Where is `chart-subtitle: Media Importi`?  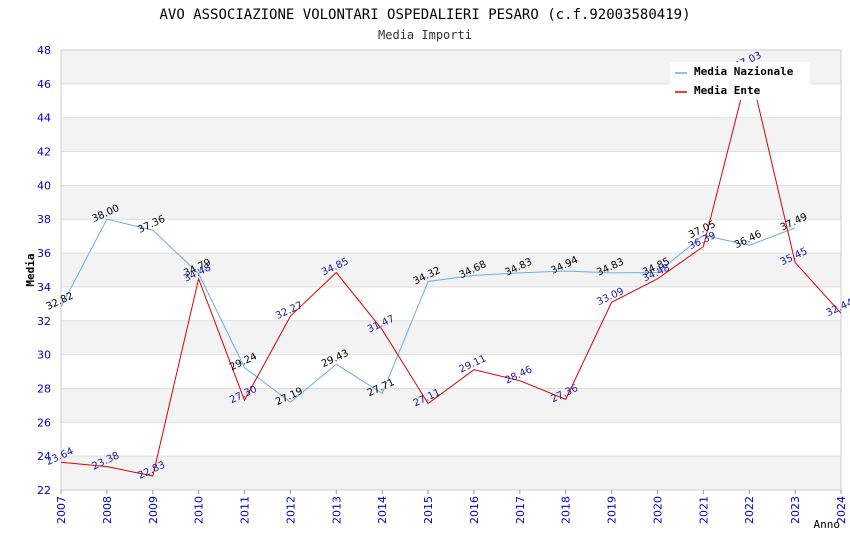
chart-subtitle: Media Importi is located at coordinates (425, 35).